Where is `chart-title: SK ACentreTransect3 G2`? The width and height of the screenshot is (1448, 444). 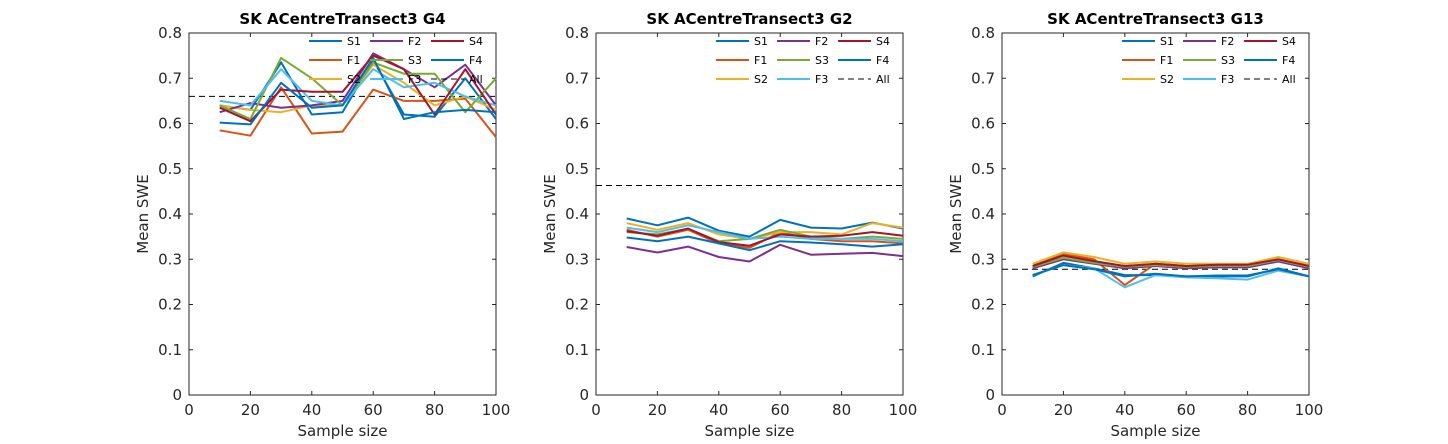
chart-title: SK ACentreTransect3 G2 is located at coordinates (749, 19).